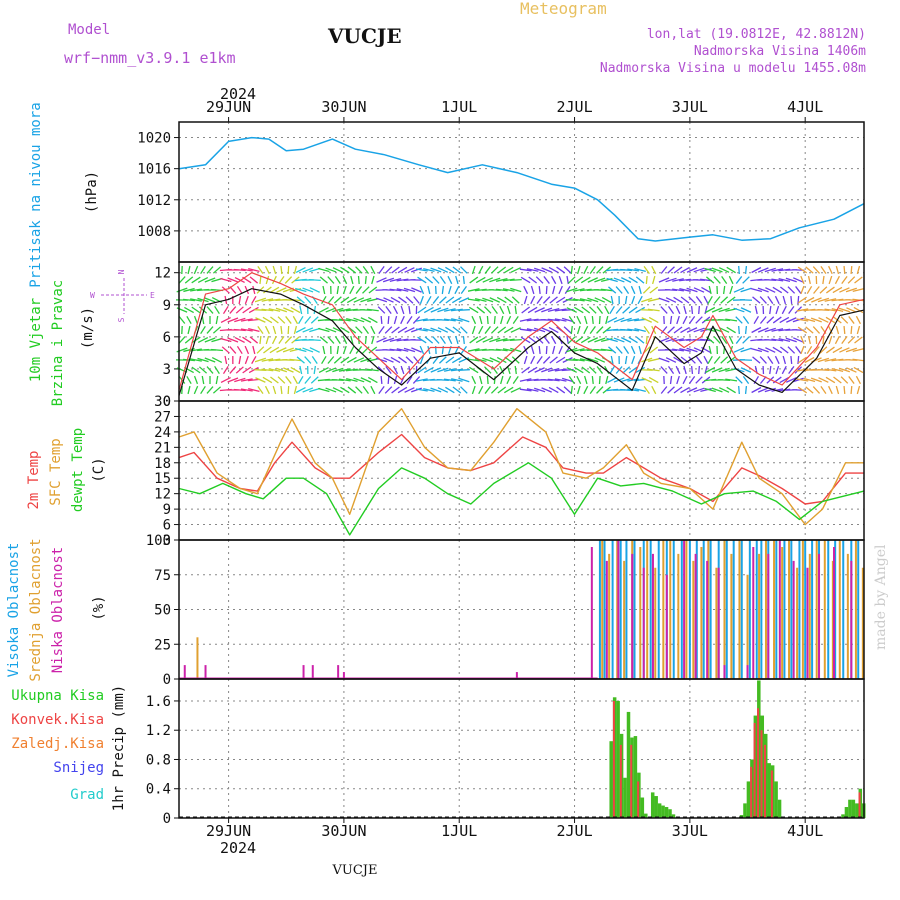 This screenshot has width=900, height=900. I want to click on precip-conv-bar, so click(638, 799).